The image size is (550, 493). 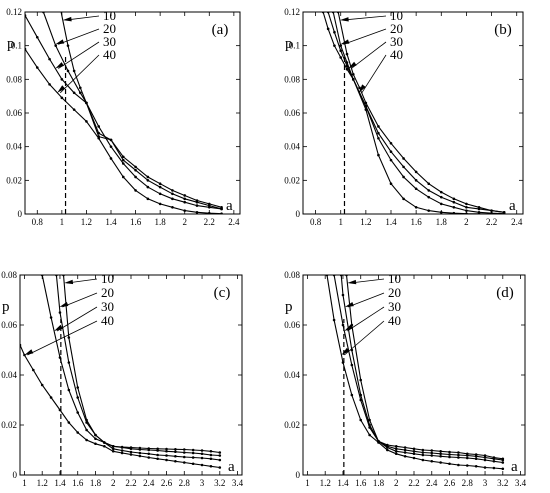 I want to click on legend-label: 40, so click(x=109, y=54).